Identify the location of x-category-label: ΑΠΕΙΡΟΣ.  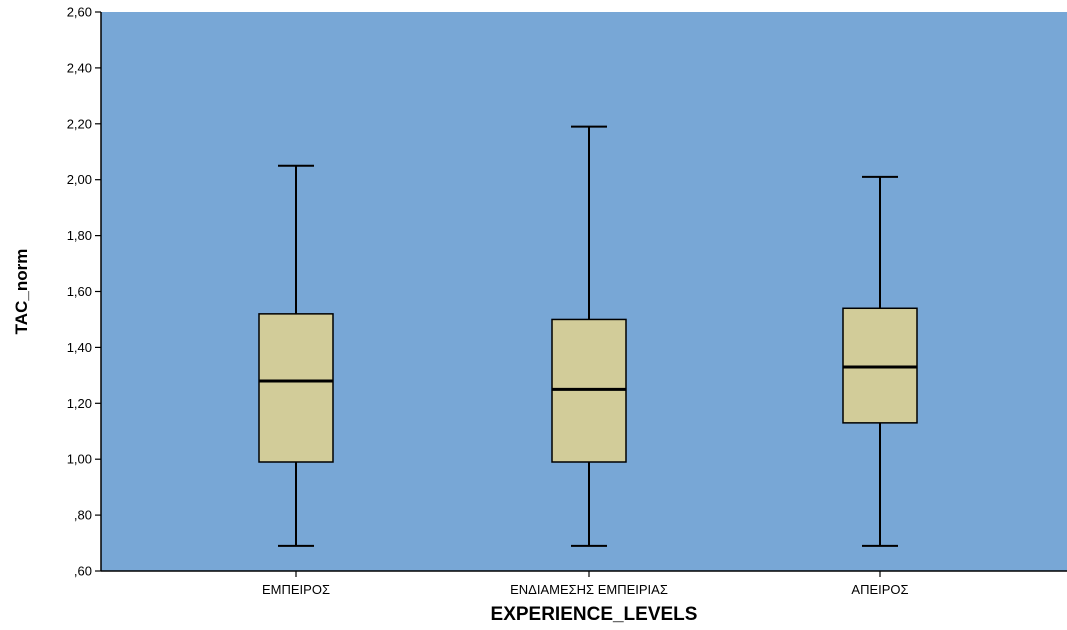
(879, 589).